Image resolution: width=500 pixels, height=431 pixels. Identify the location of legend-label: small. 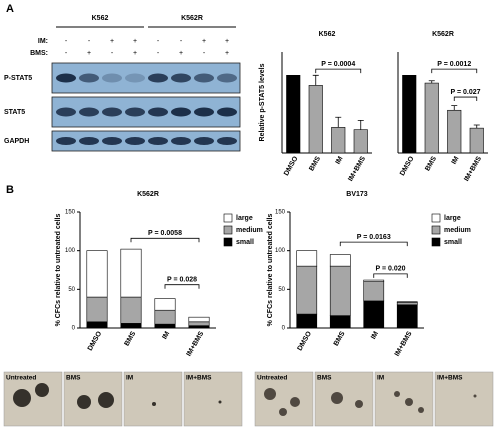
(245, 242).